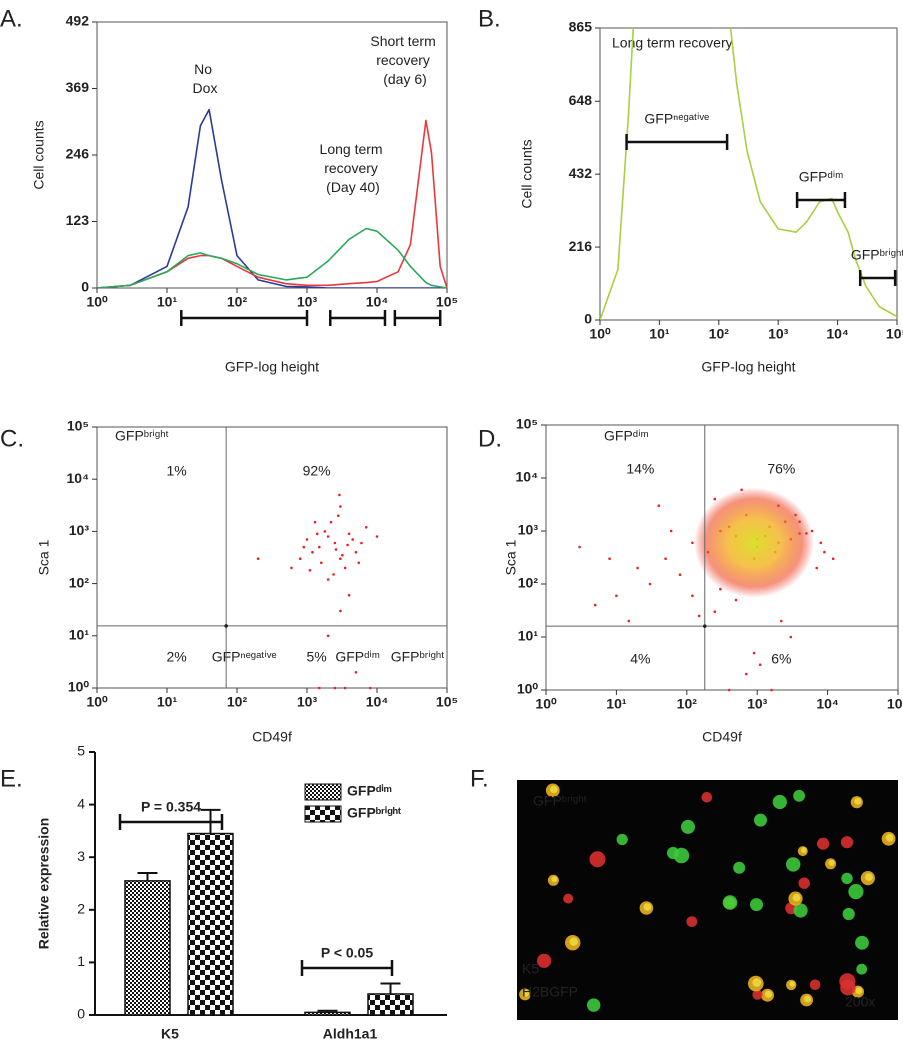 The width and height of the screenshot is (903, 1050). Describe the element at coordinates (489, 18) in the screenshot. I see `panel-label: B.` at that location.